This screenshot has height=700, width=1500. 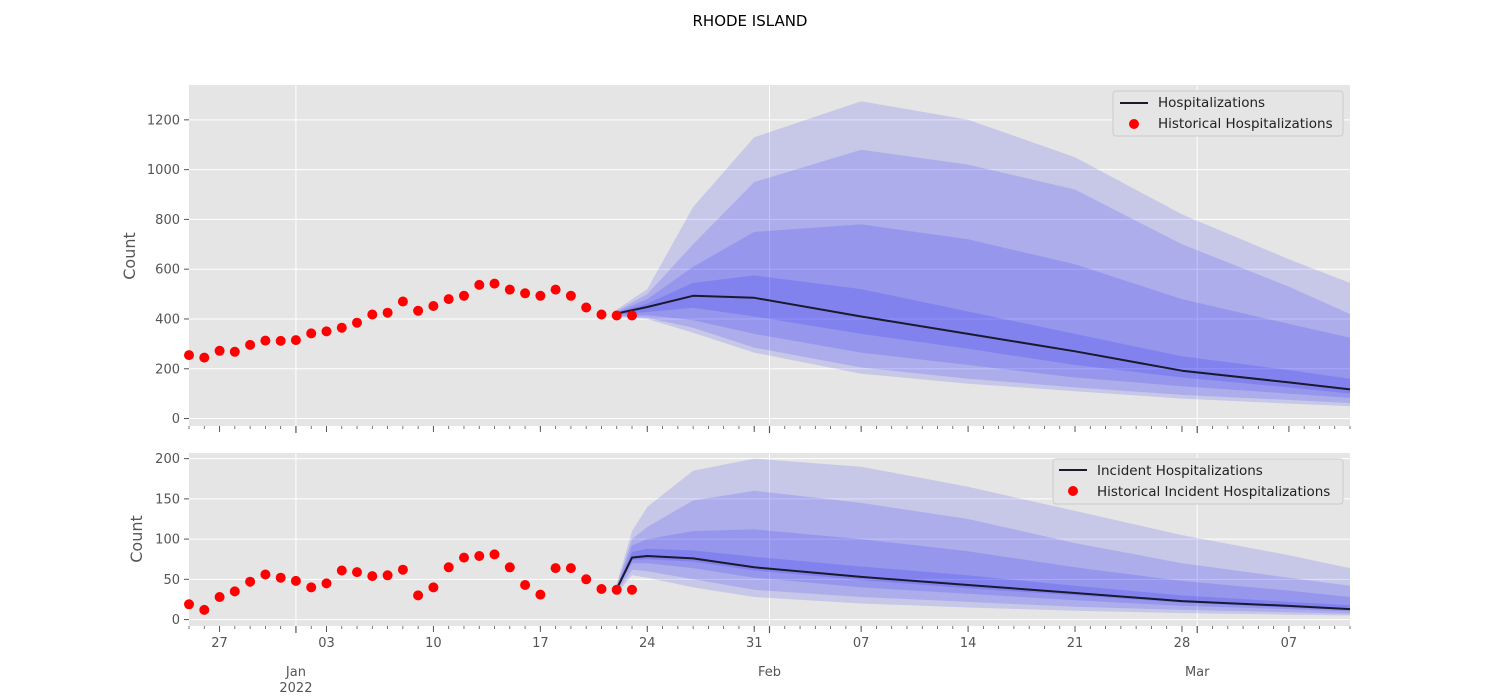 I want to click on x-year-label: 2022, so click(x=295, y=688).